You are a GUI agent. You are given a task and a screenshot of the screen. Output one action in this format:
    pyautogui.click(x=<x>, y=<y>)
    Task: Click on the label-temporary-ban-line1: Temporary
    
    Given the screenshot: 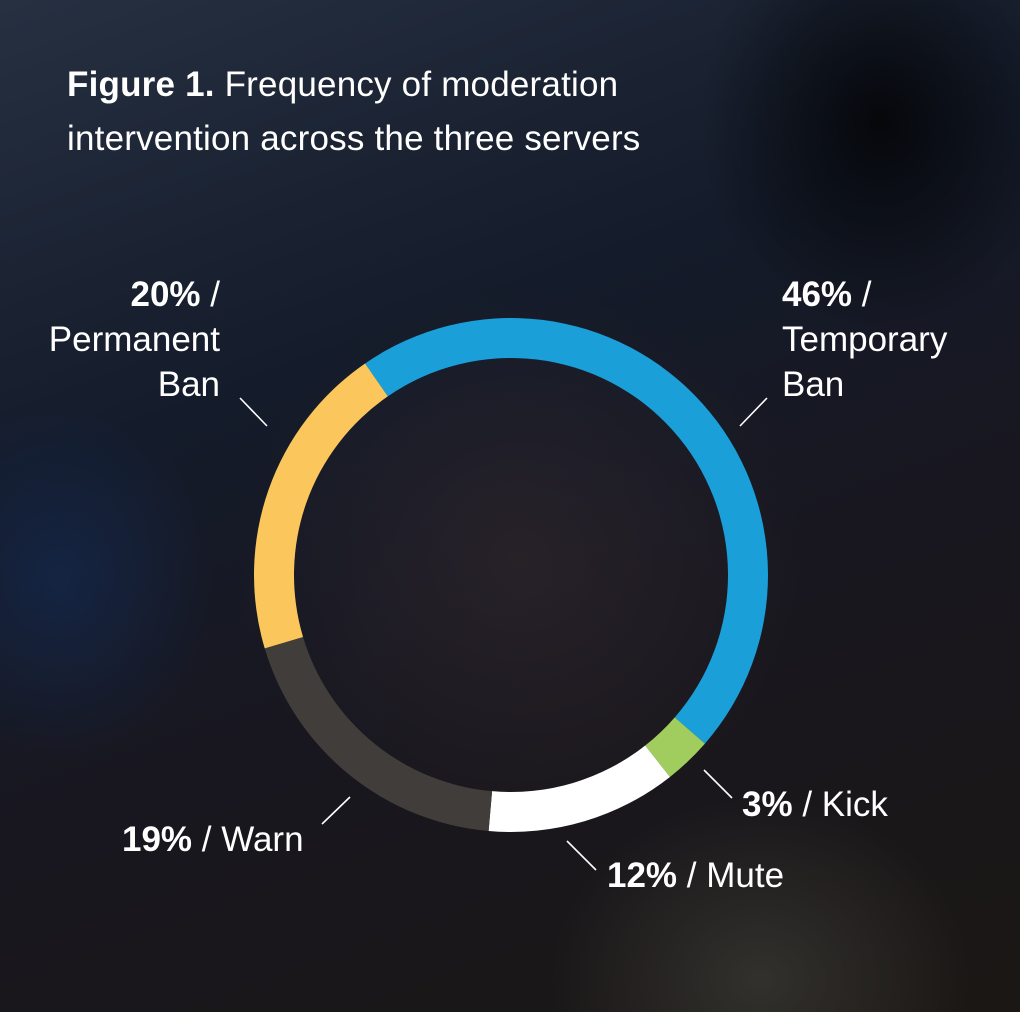 What is the action you would take?
    pyautogui.click(x=865, y=339)
    